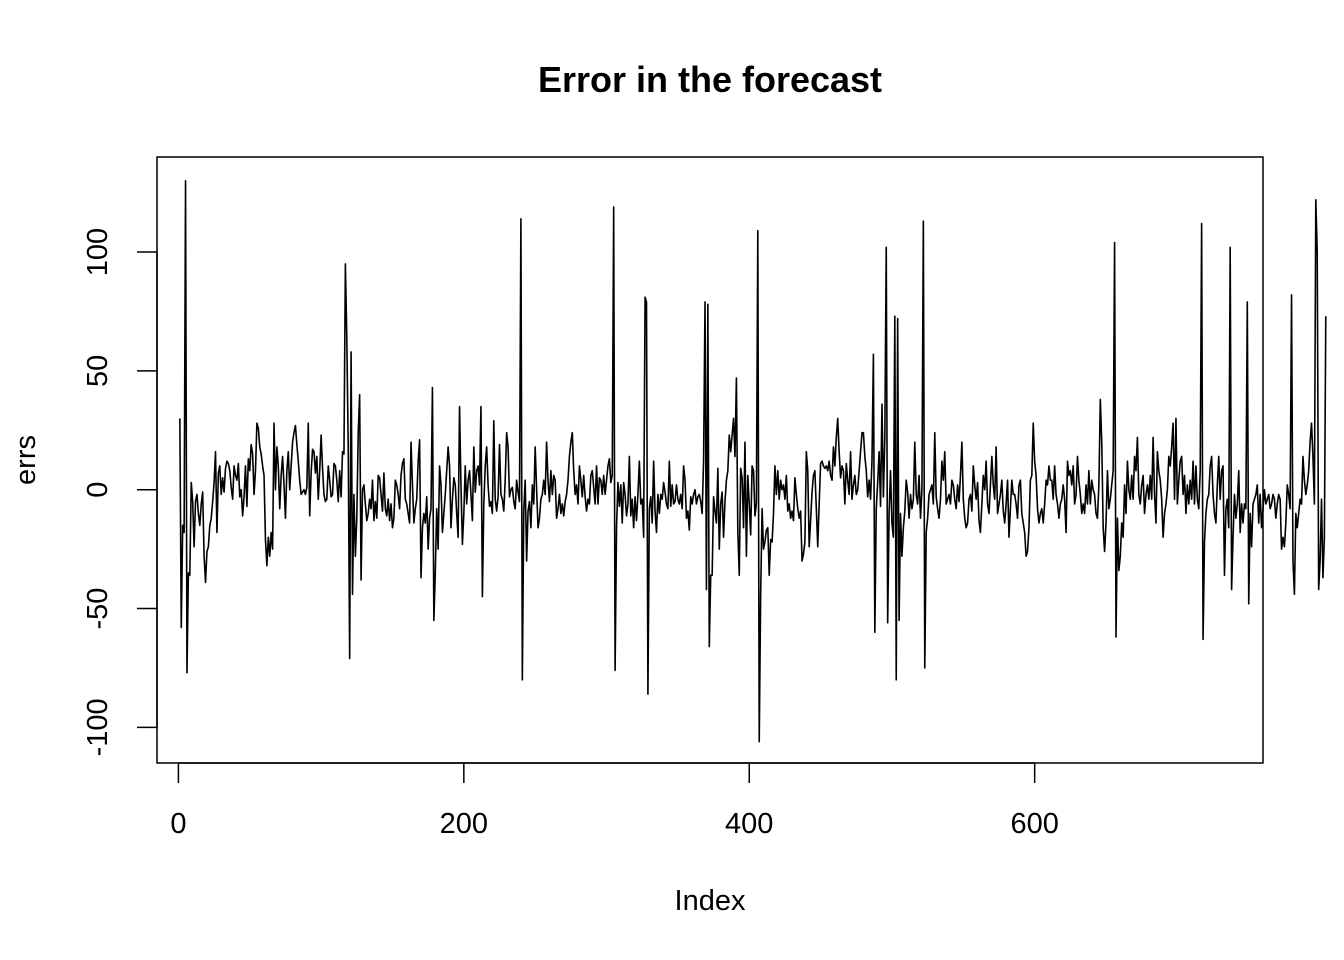 Image resolution: width=1344 pixels, height=960 pixels. Describe the element at coordinates (178, 824) in the screenshot. I see `x-tick-label: 0` at that location.